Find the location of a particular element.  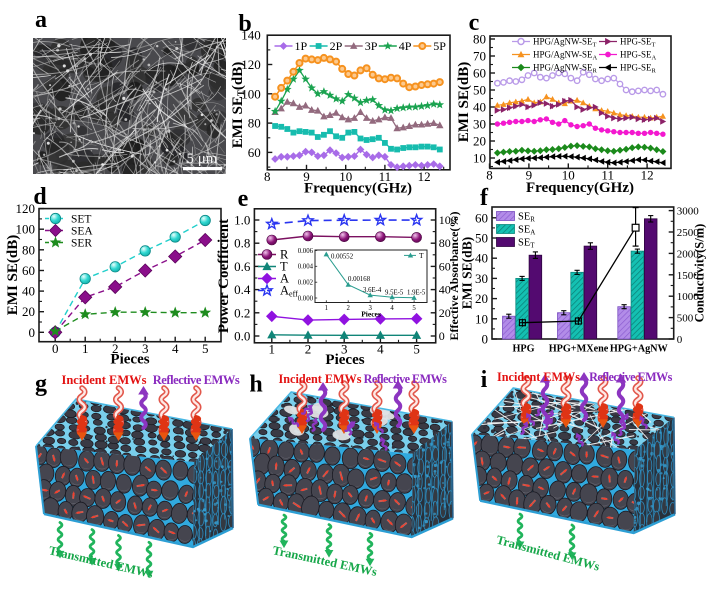

svg-text: Conductivity(S/m) is located at coordinates (700, 273).